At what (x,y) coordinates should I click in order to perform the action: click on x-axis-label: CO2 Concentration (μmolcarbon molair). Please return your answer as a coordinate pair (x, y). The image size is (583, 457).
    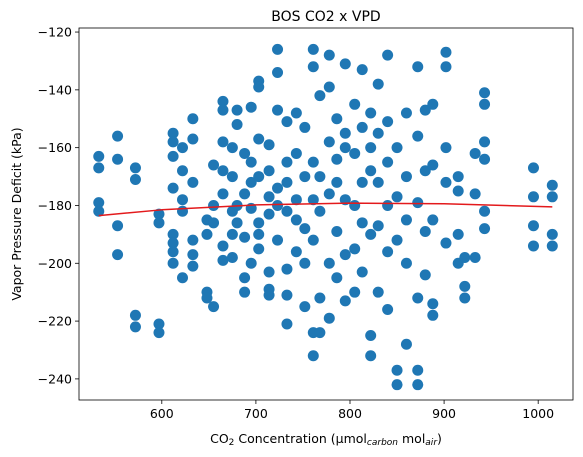
    Looking at the image, I should click on (326, 439).